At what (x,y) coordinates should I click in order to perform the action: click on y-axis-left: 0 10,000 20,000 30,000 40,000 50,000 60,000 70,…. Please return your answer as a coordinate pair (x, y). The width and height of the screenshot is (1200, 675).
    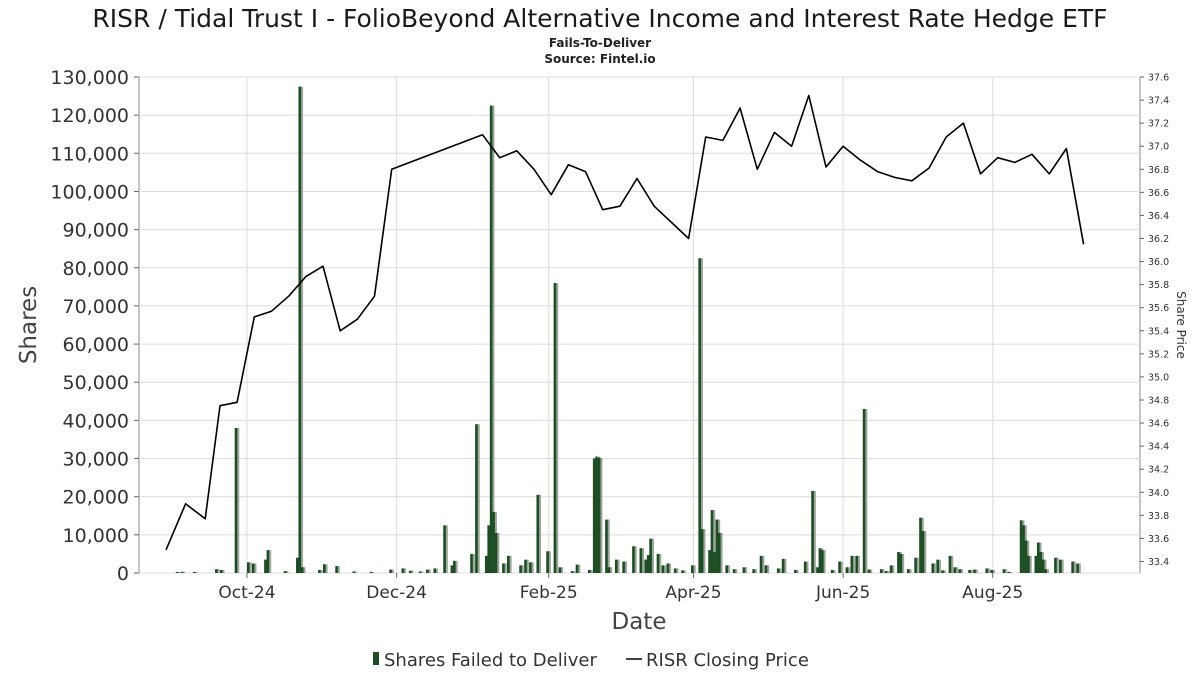
    Looking at the image, I should click on (94, 326).